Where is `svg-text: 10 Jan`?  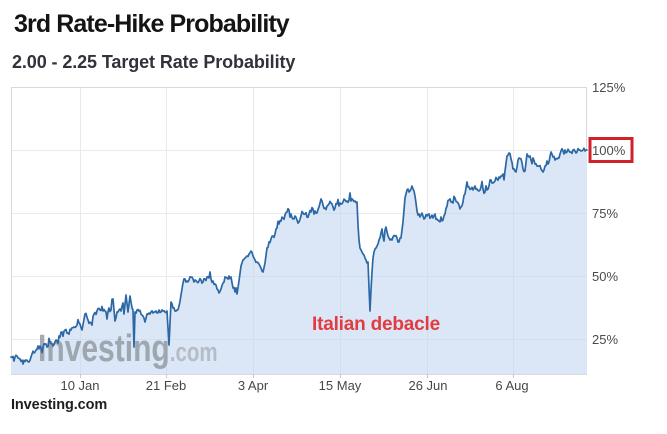
svg-text: 10 Jan is located at coordinates (79, 385).